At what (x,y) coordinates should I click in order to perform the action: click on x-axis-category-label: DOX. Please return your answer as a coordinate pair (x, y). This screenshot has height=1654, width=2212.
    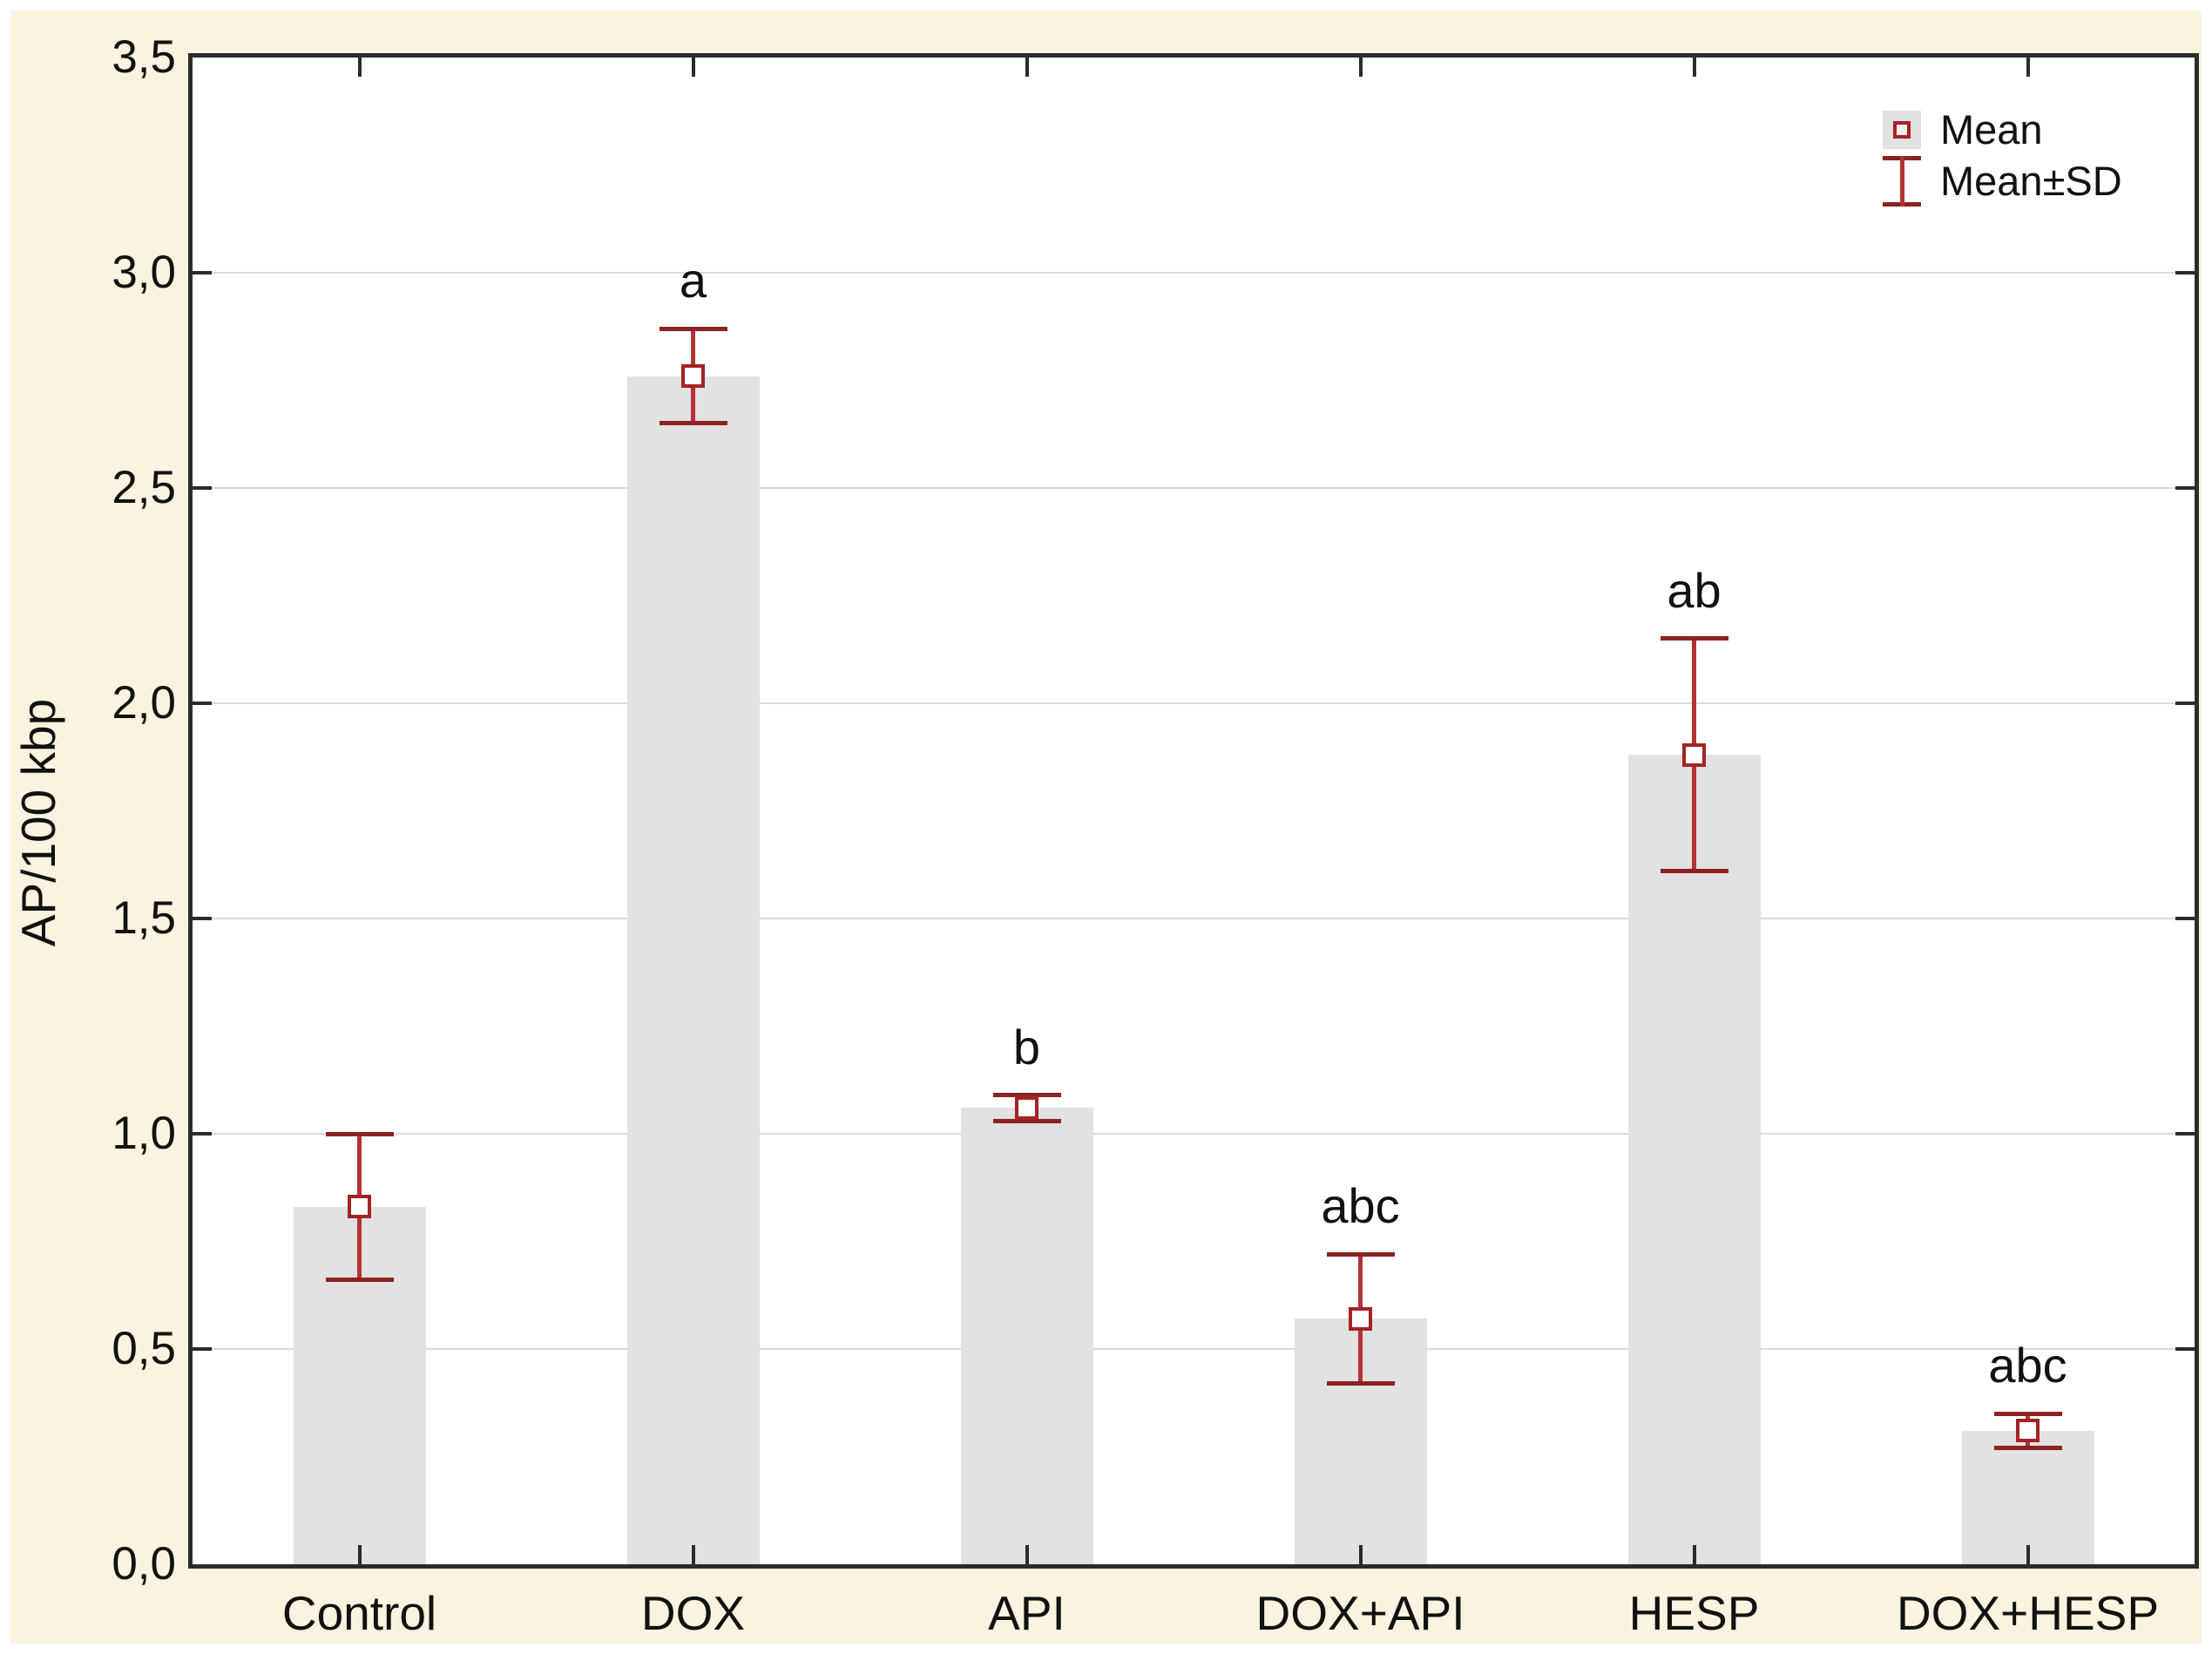
    Looking at the image, I should click on (693, 1613).